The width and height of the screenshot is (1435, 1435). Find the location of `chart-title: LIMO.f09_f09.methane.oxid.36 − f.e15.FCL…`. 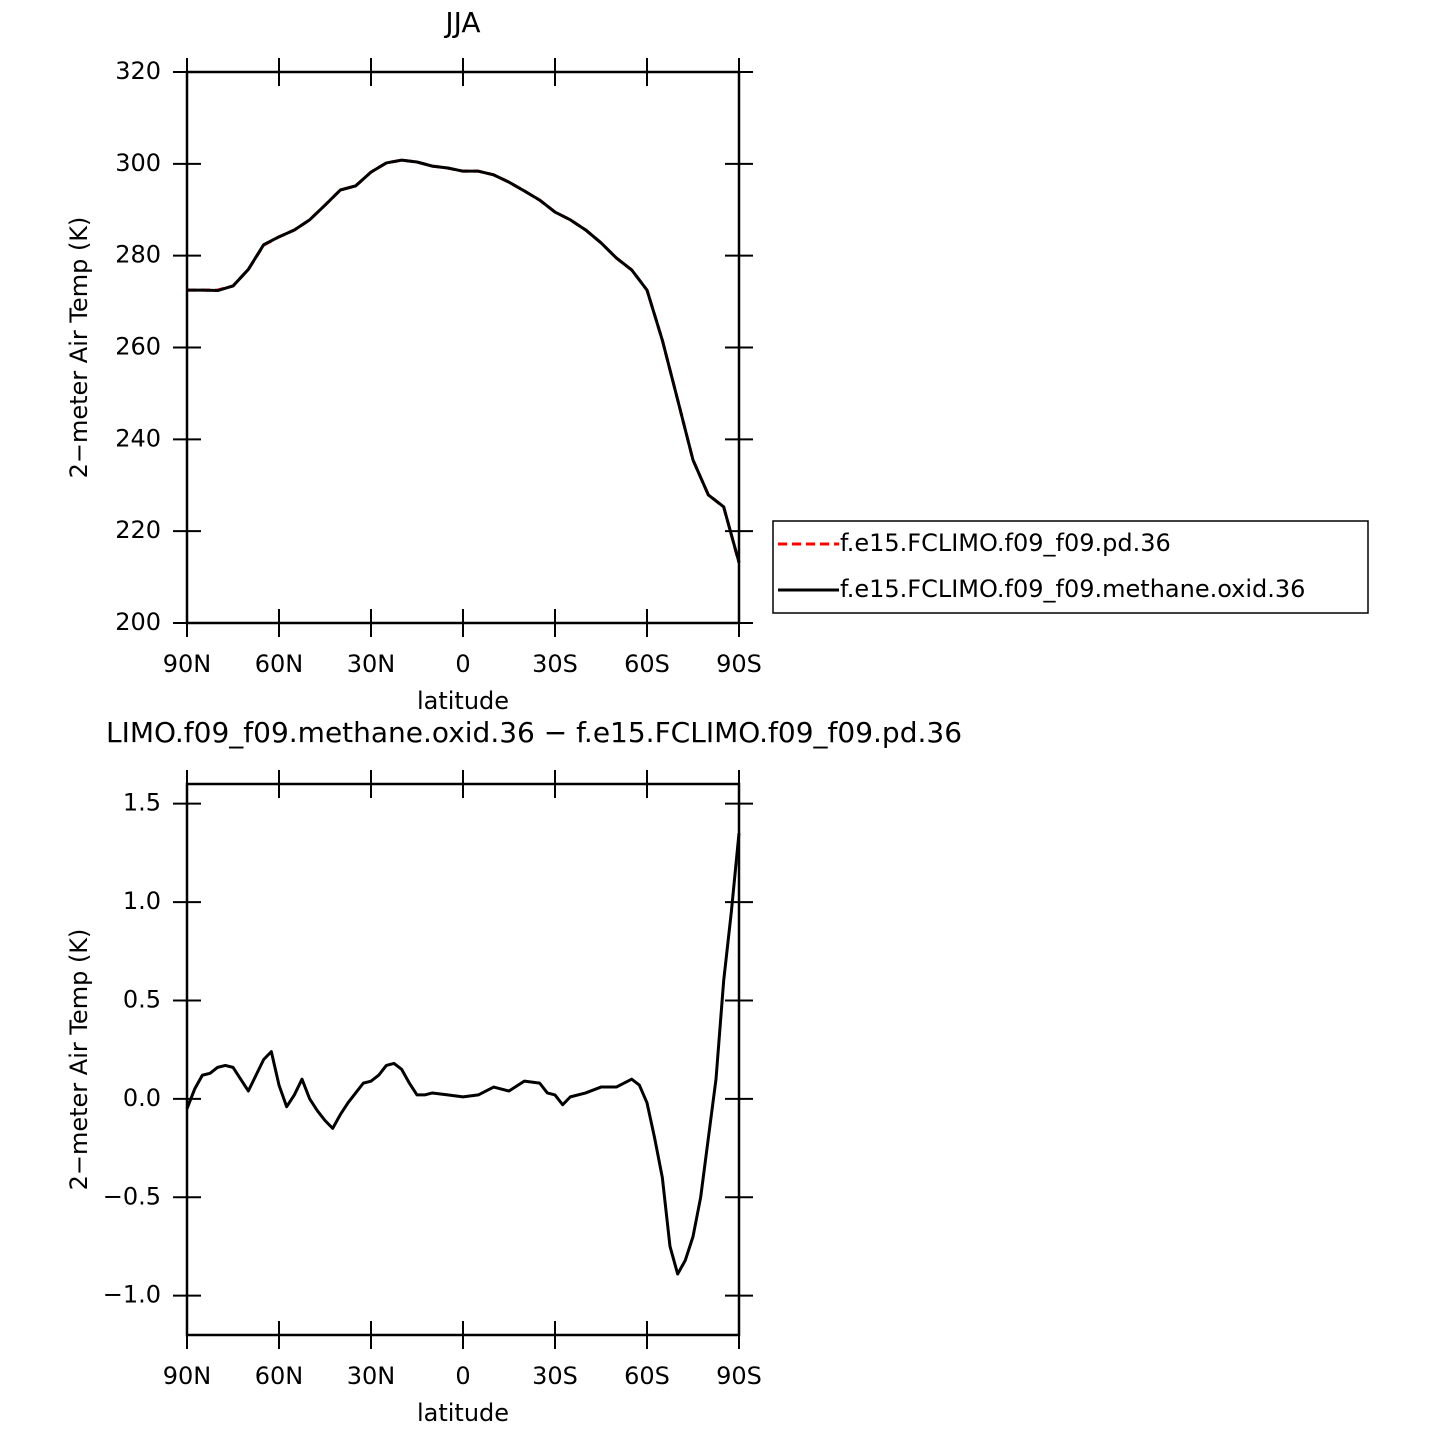

chart-title: LIMO.f09_f09.methane.oxid.36 − f.e15.FCL… is located at coordinates (534, 732).